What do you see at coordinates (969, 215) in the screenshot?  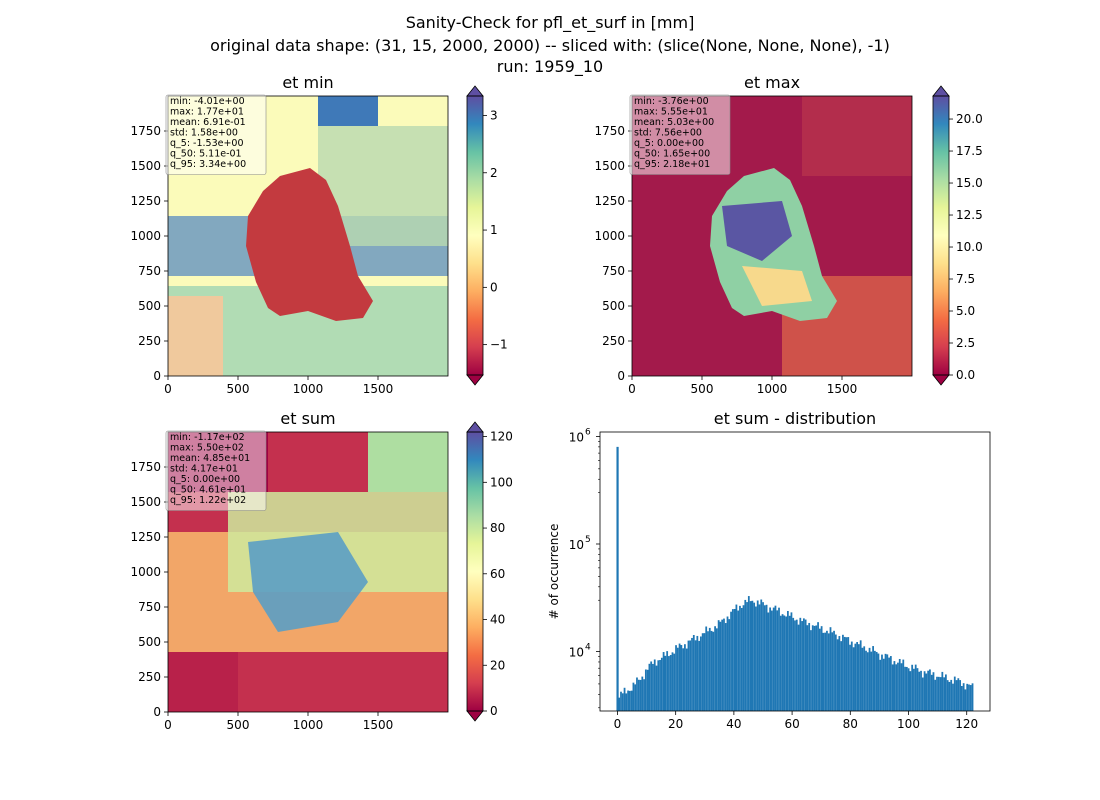 I see `colorbar-tick-label: 12.5` at bounding box center [969, 215].